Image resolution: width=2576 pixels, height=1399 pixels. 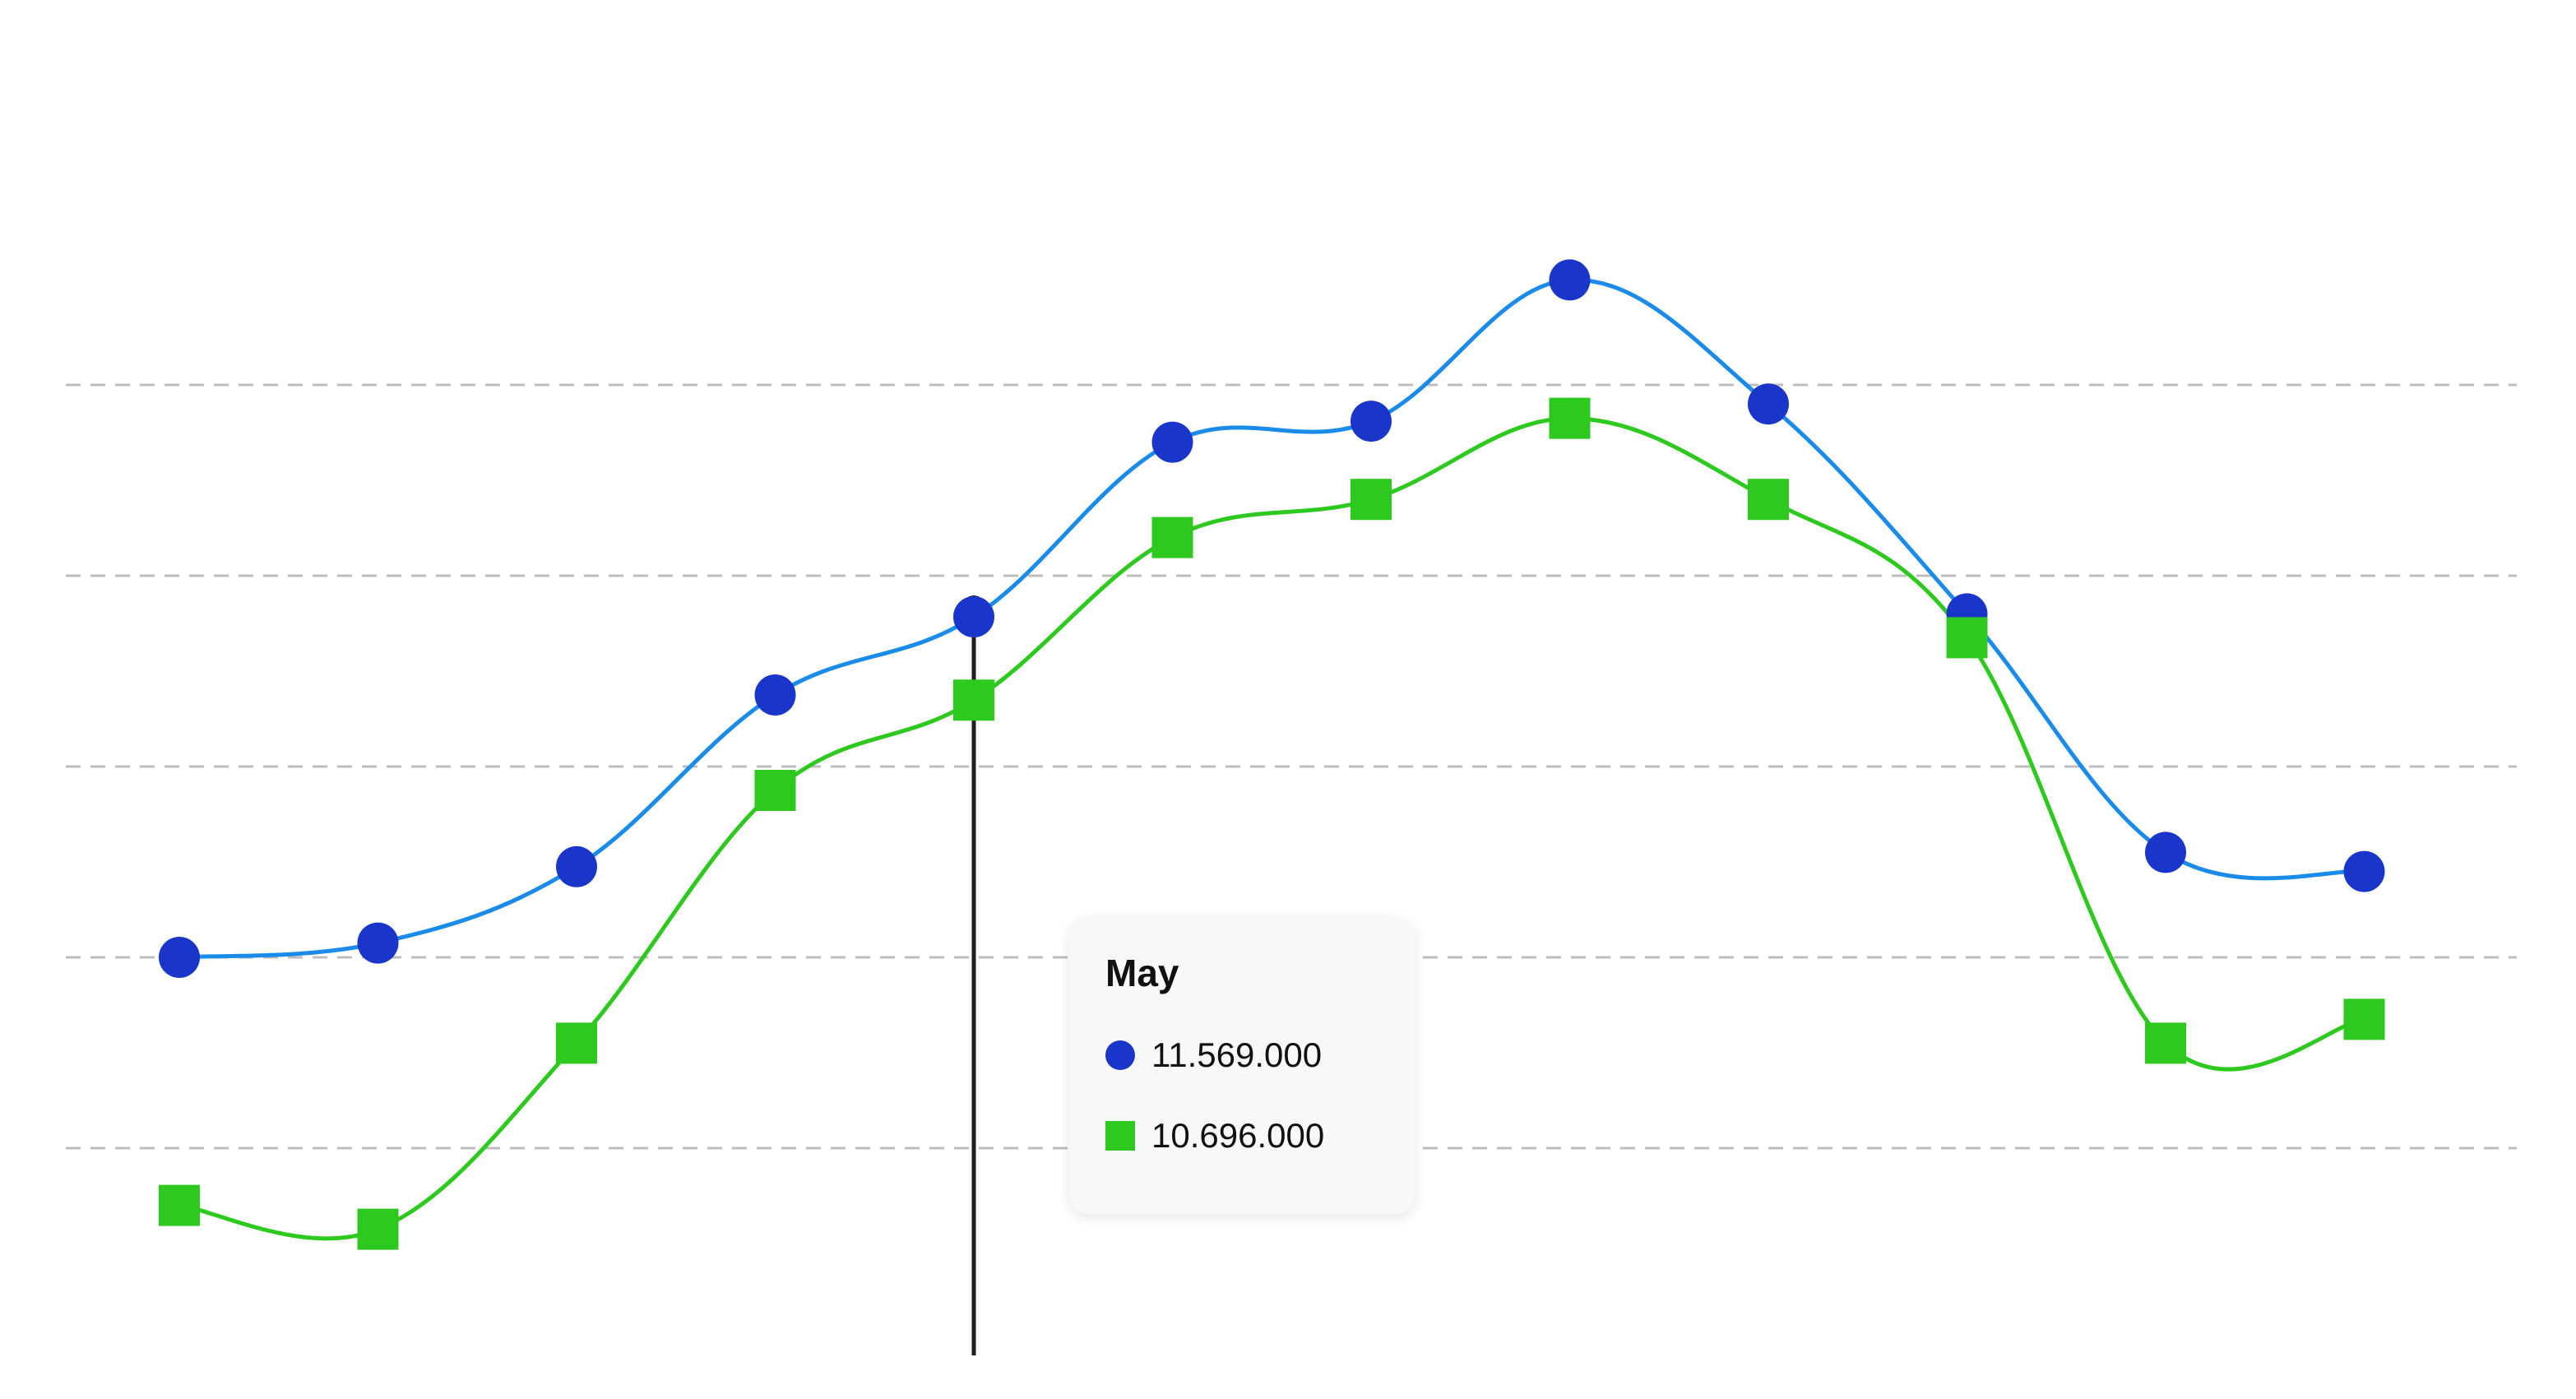 What do you see at coordinates (1372, 421) in the screenshot?
I see `data-point-series-1-jul` at bounding box center [1372, 421].